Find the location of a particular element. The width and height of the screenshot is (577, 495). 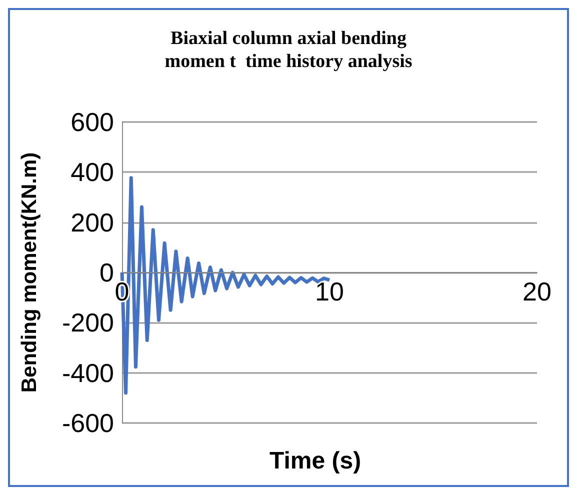

chart-title: Biaxial column axial bending momen t time history analysis is located at coordinates (288, 50).